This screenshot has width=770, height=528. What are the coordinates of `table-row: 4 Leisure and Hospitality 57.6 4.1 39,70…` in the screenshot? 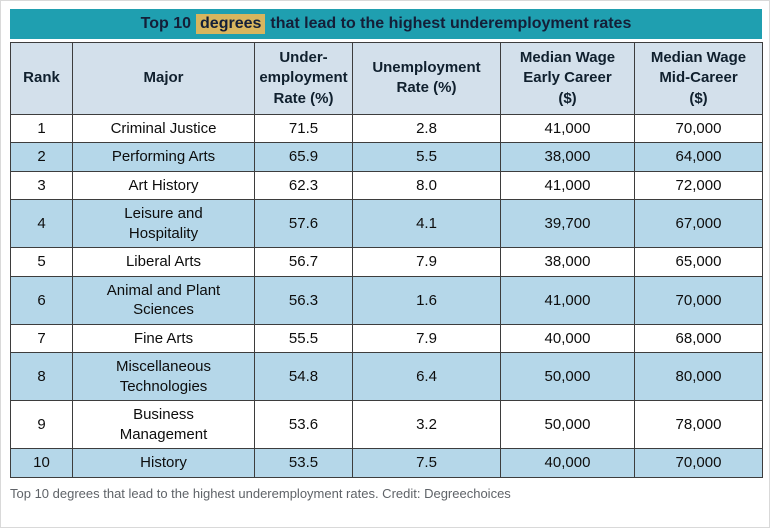 It's located at (386, 224).